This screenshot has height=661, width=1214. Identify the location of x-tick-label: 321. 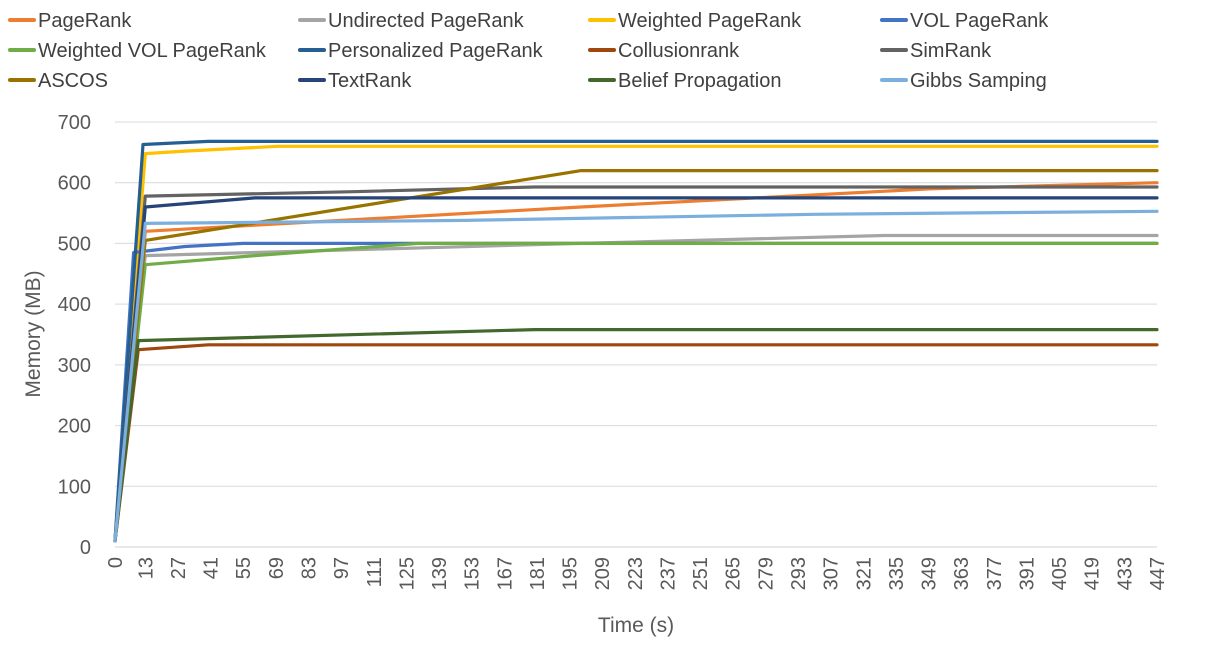
(864, 573).